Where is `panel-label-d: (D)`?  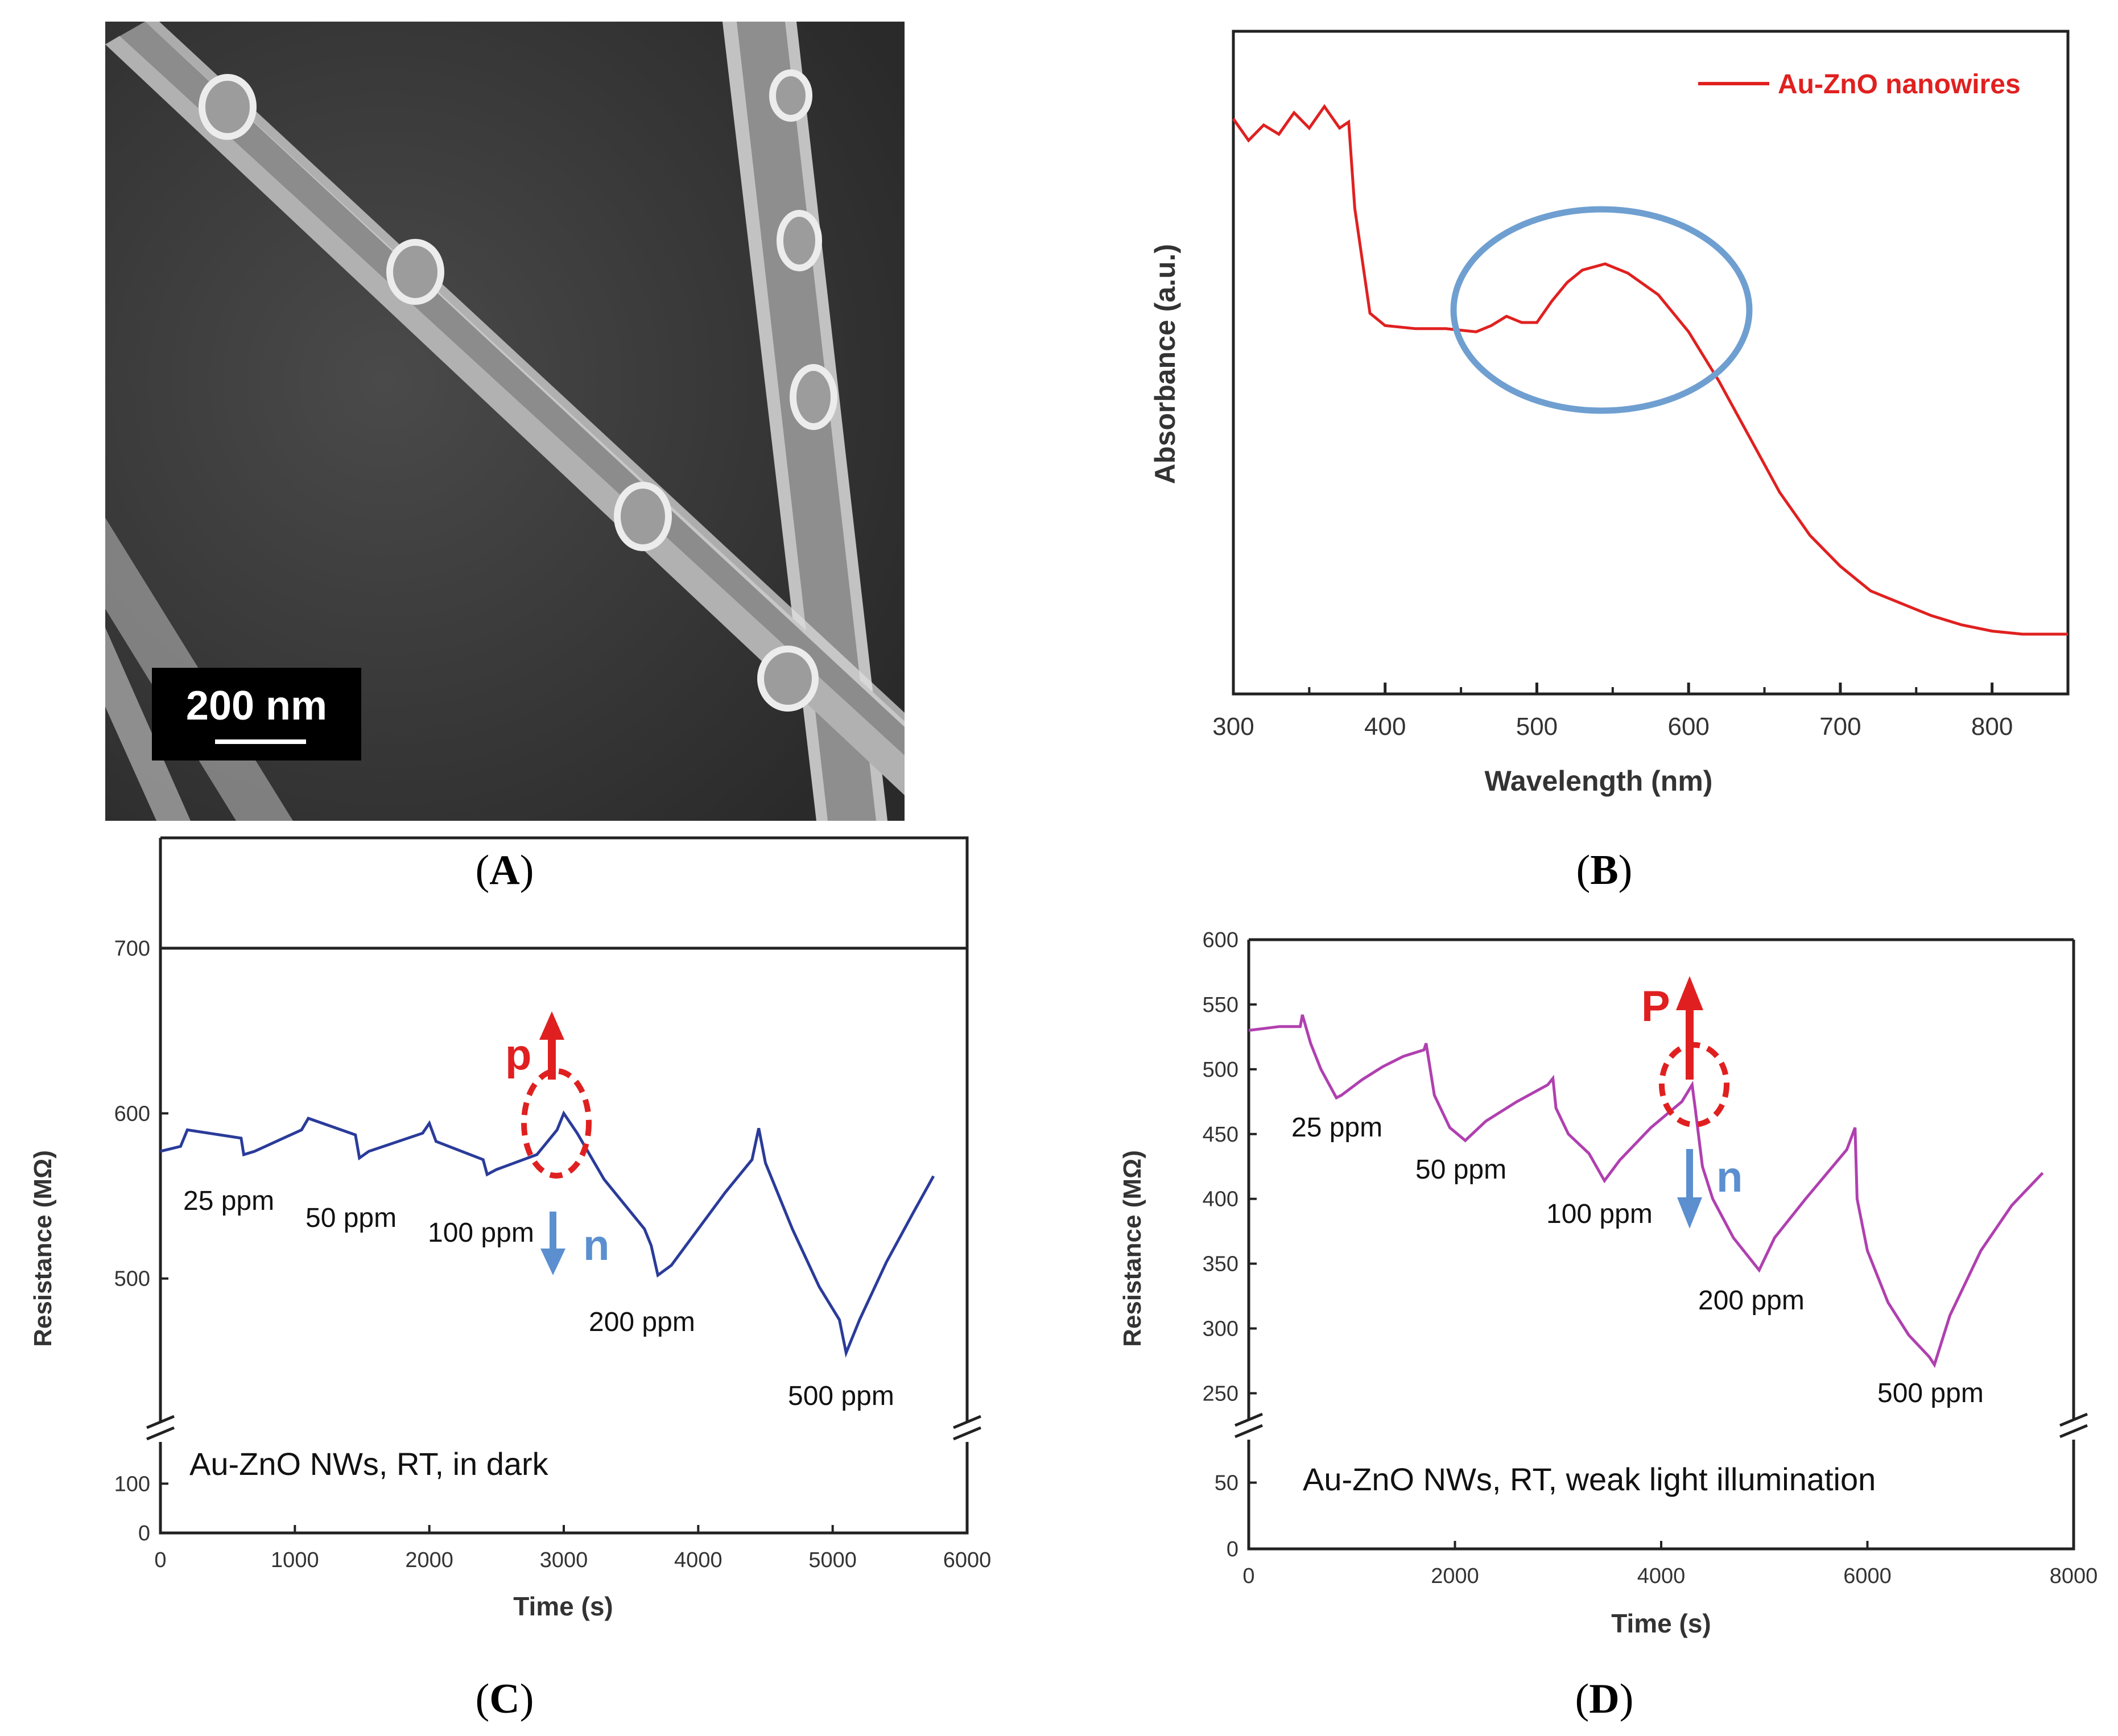 panel-label-d: (D) is located at coordinates (1604, 1699).